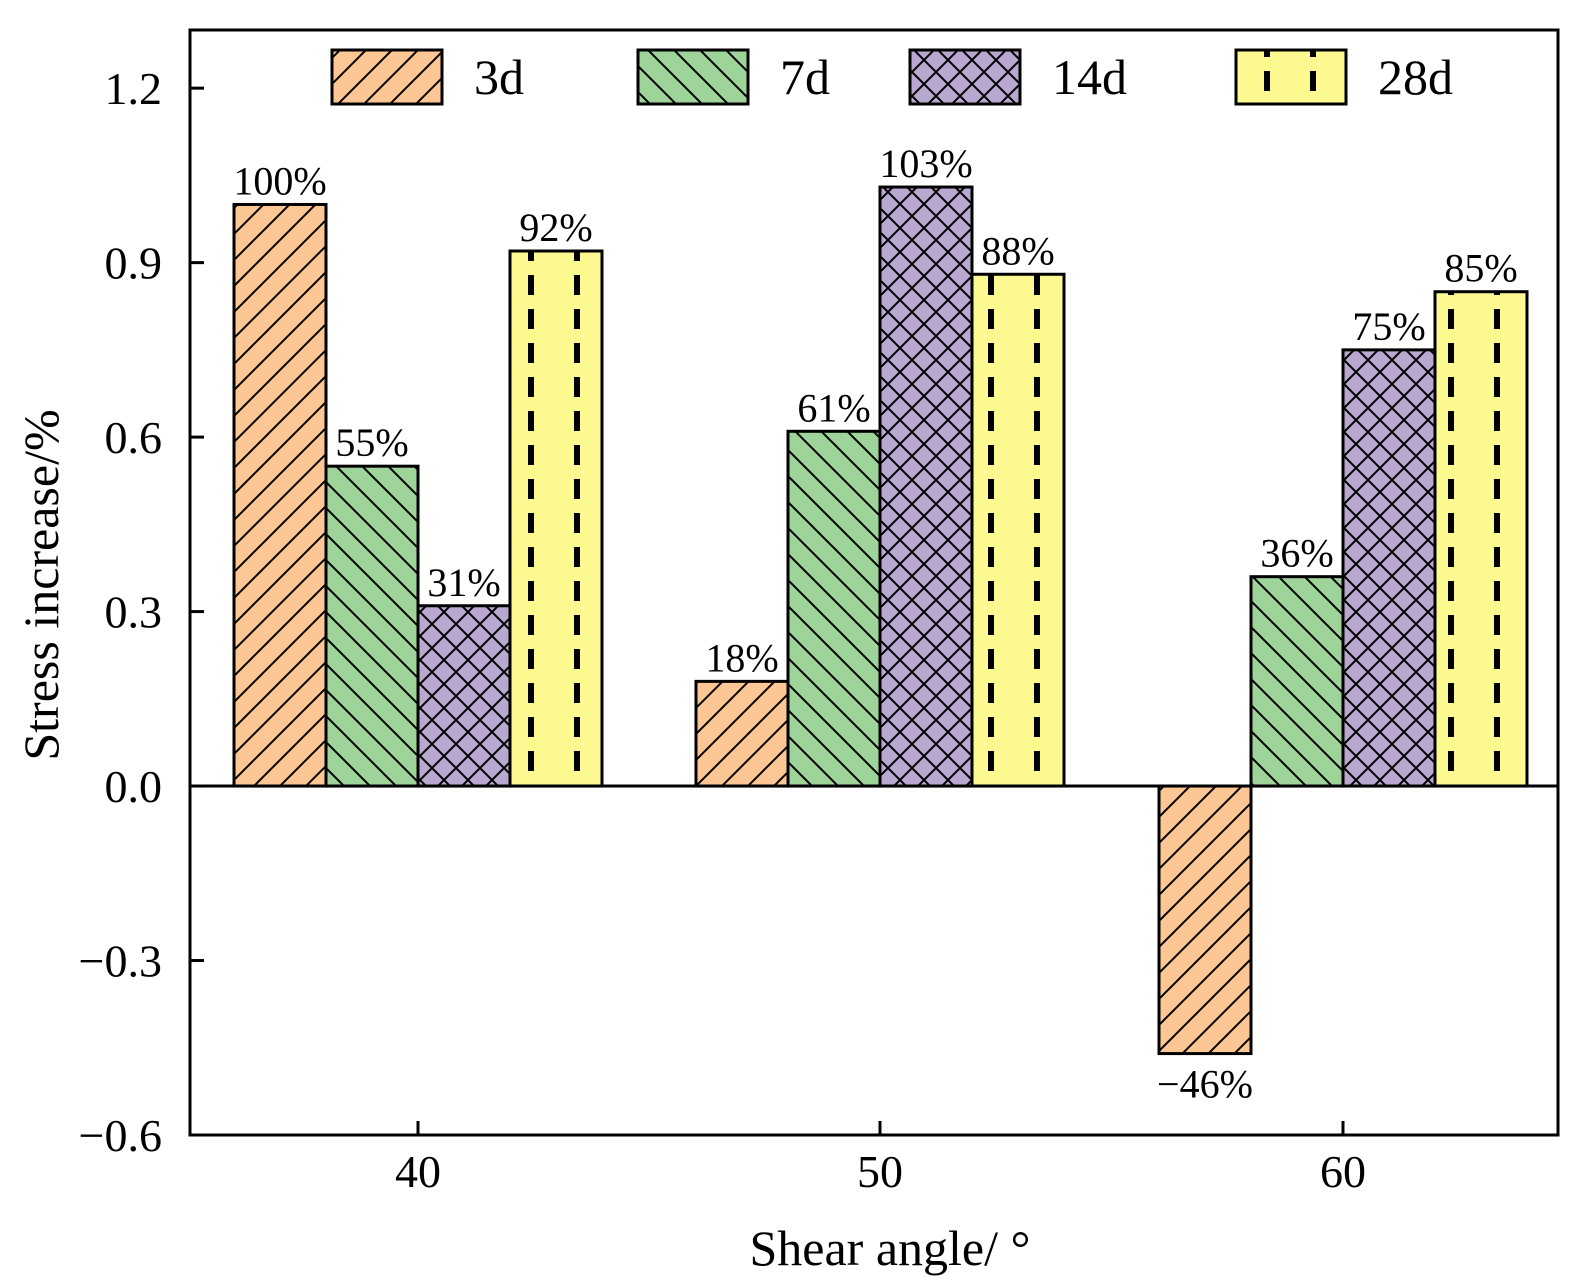 This screenshot has width=1588, height=1286. Describe the element at coordinates (555, 227) in the screenshot. I see `data-label-28d-40: 92%` at that location.